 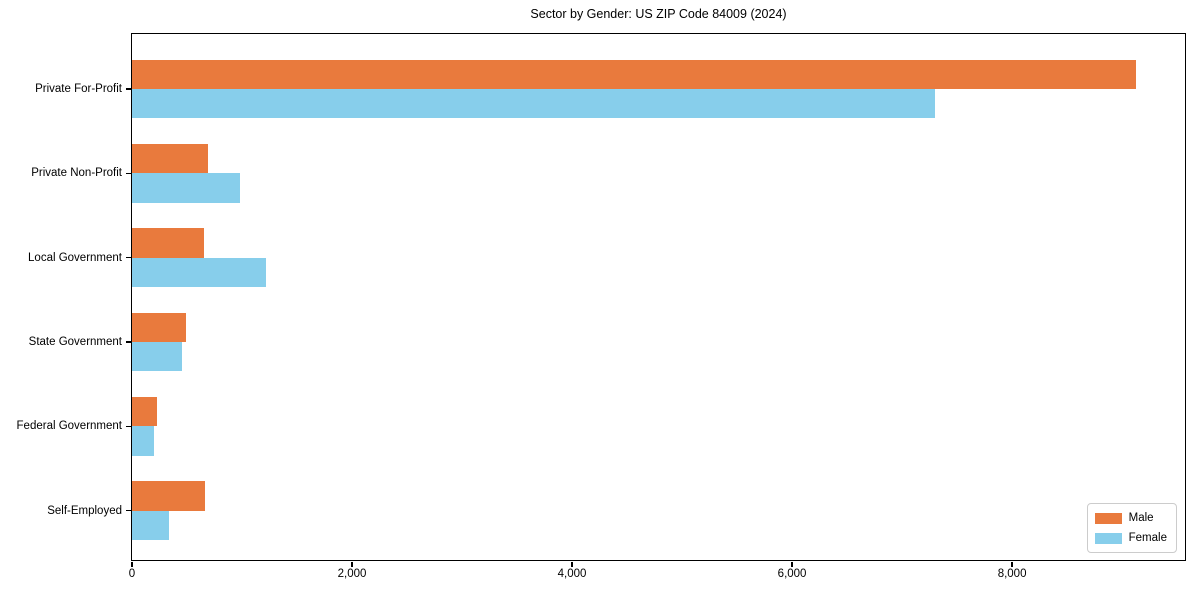 I want to click on y-tick-label: Federal Government, so click(x=69, y=426).